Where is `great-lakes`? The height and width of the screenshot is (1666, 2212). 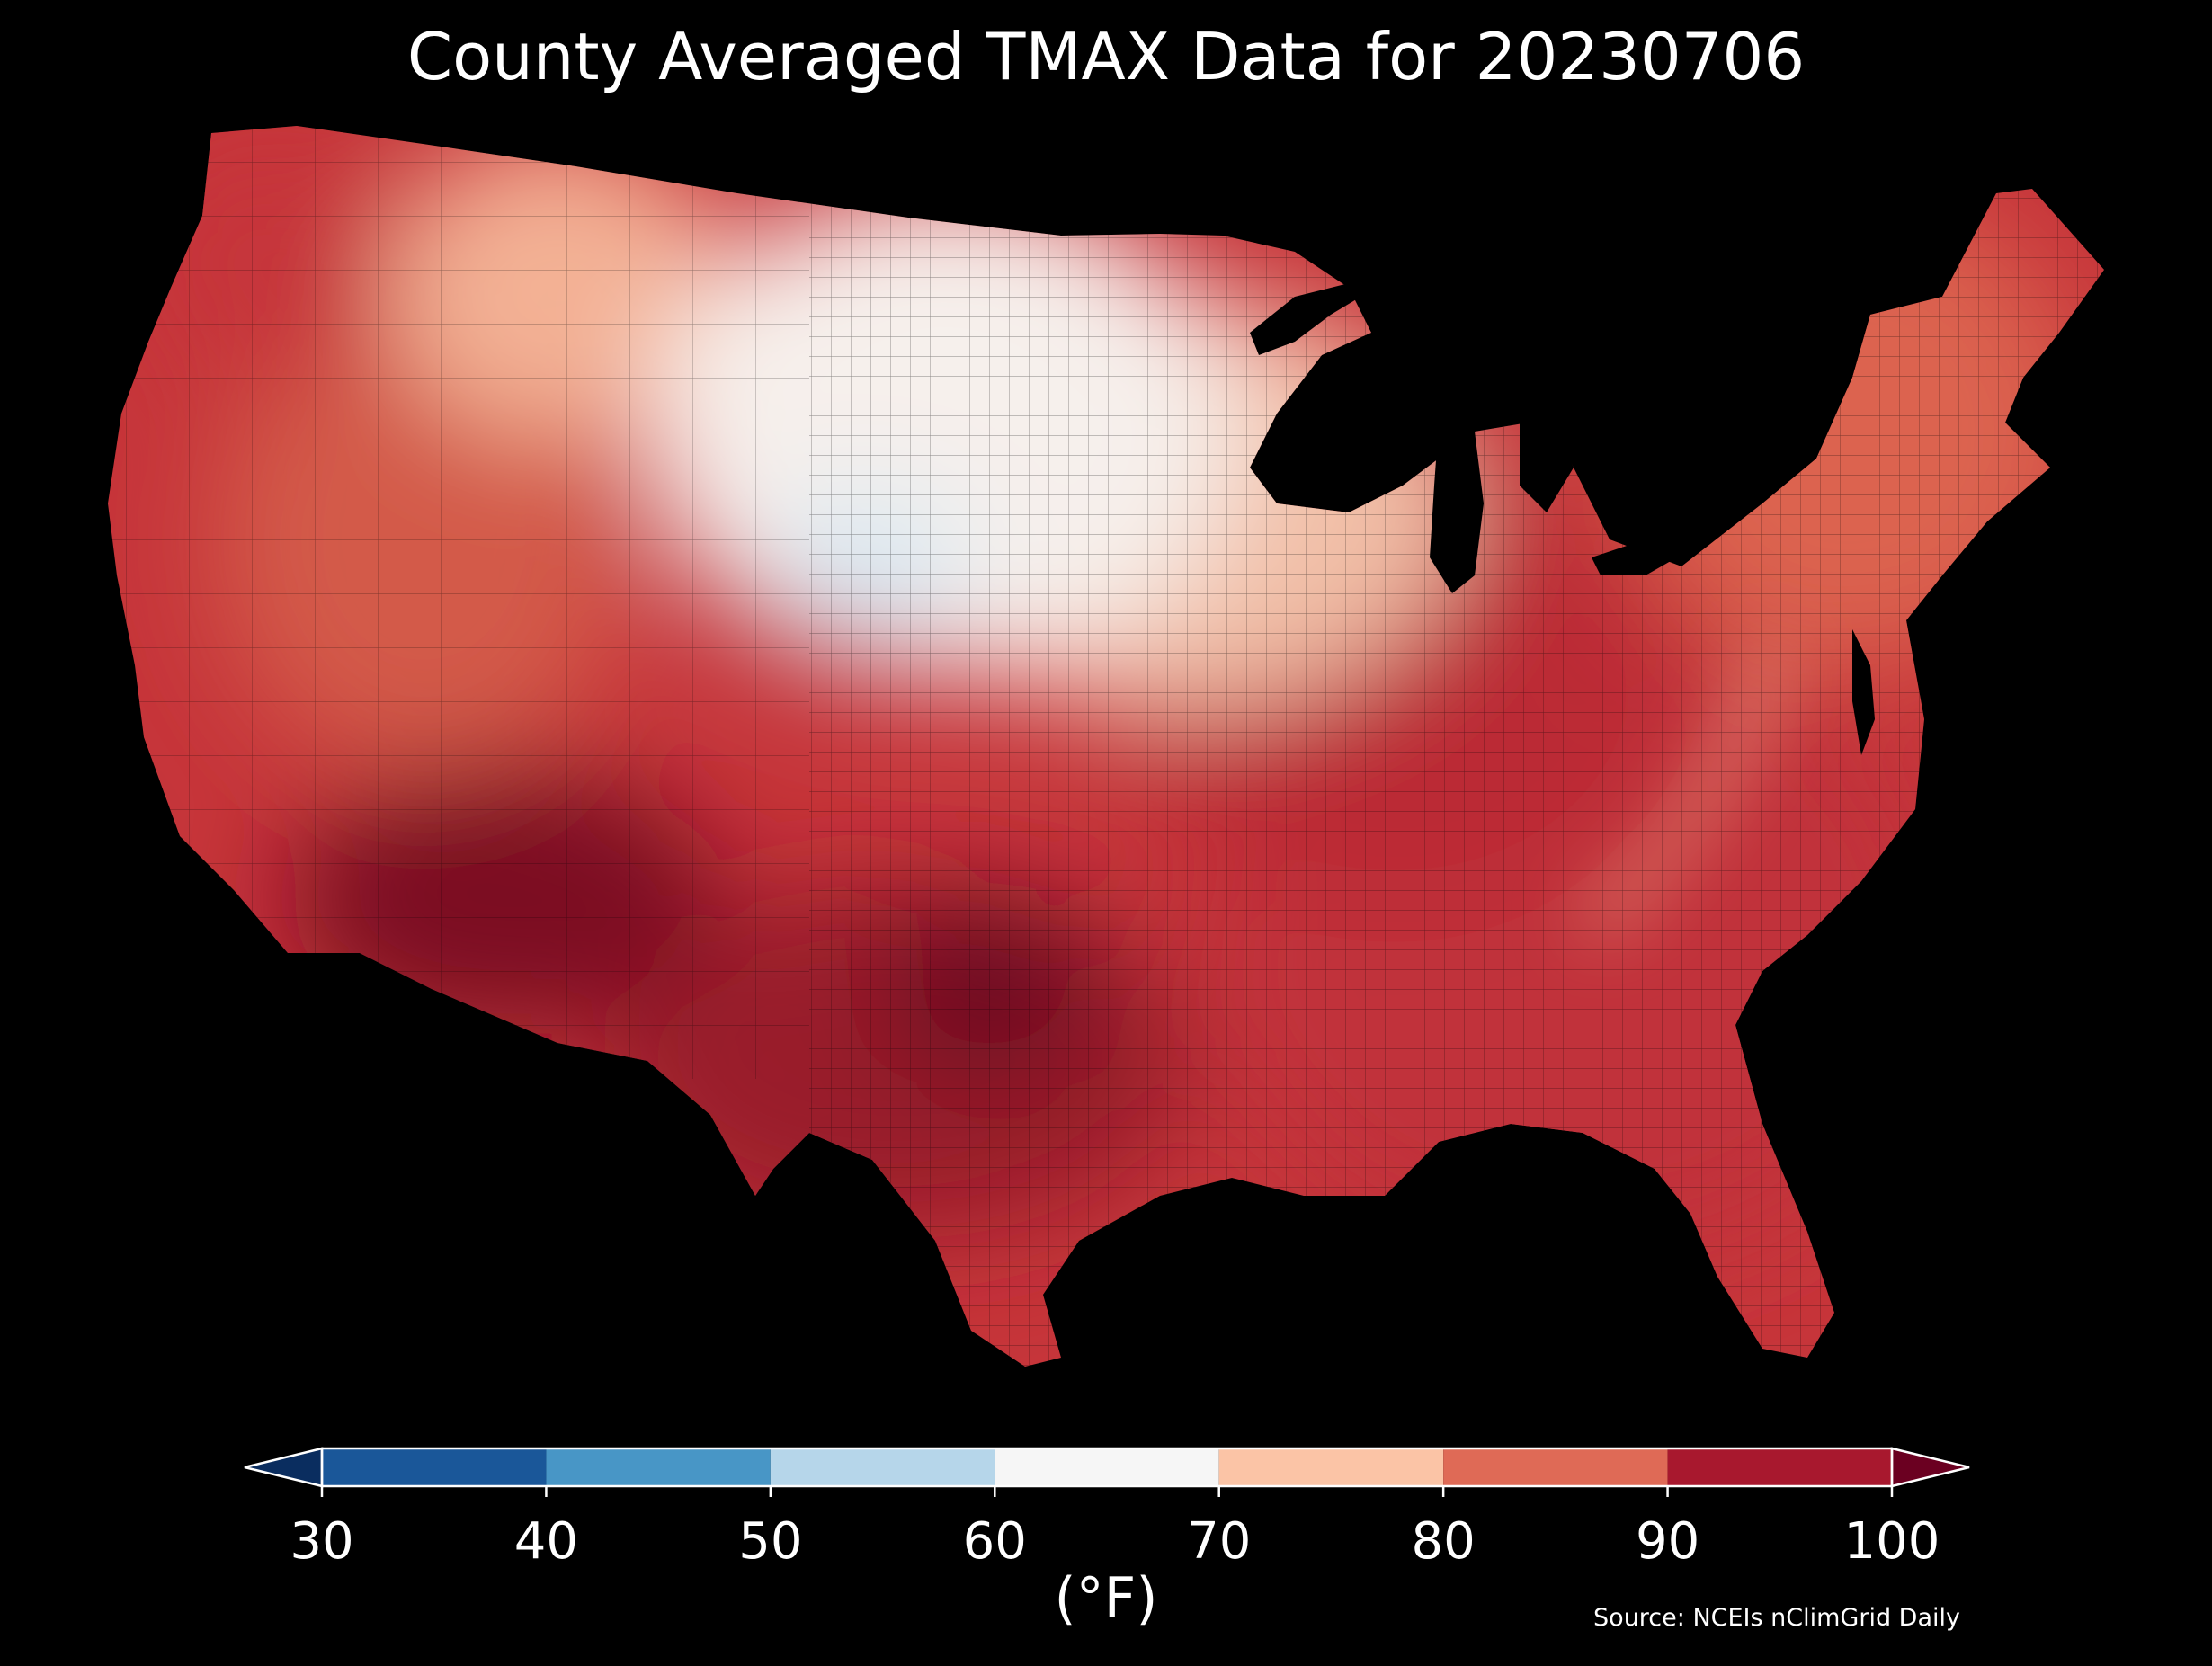
great-lakes is located at coordinates (1562, 519).